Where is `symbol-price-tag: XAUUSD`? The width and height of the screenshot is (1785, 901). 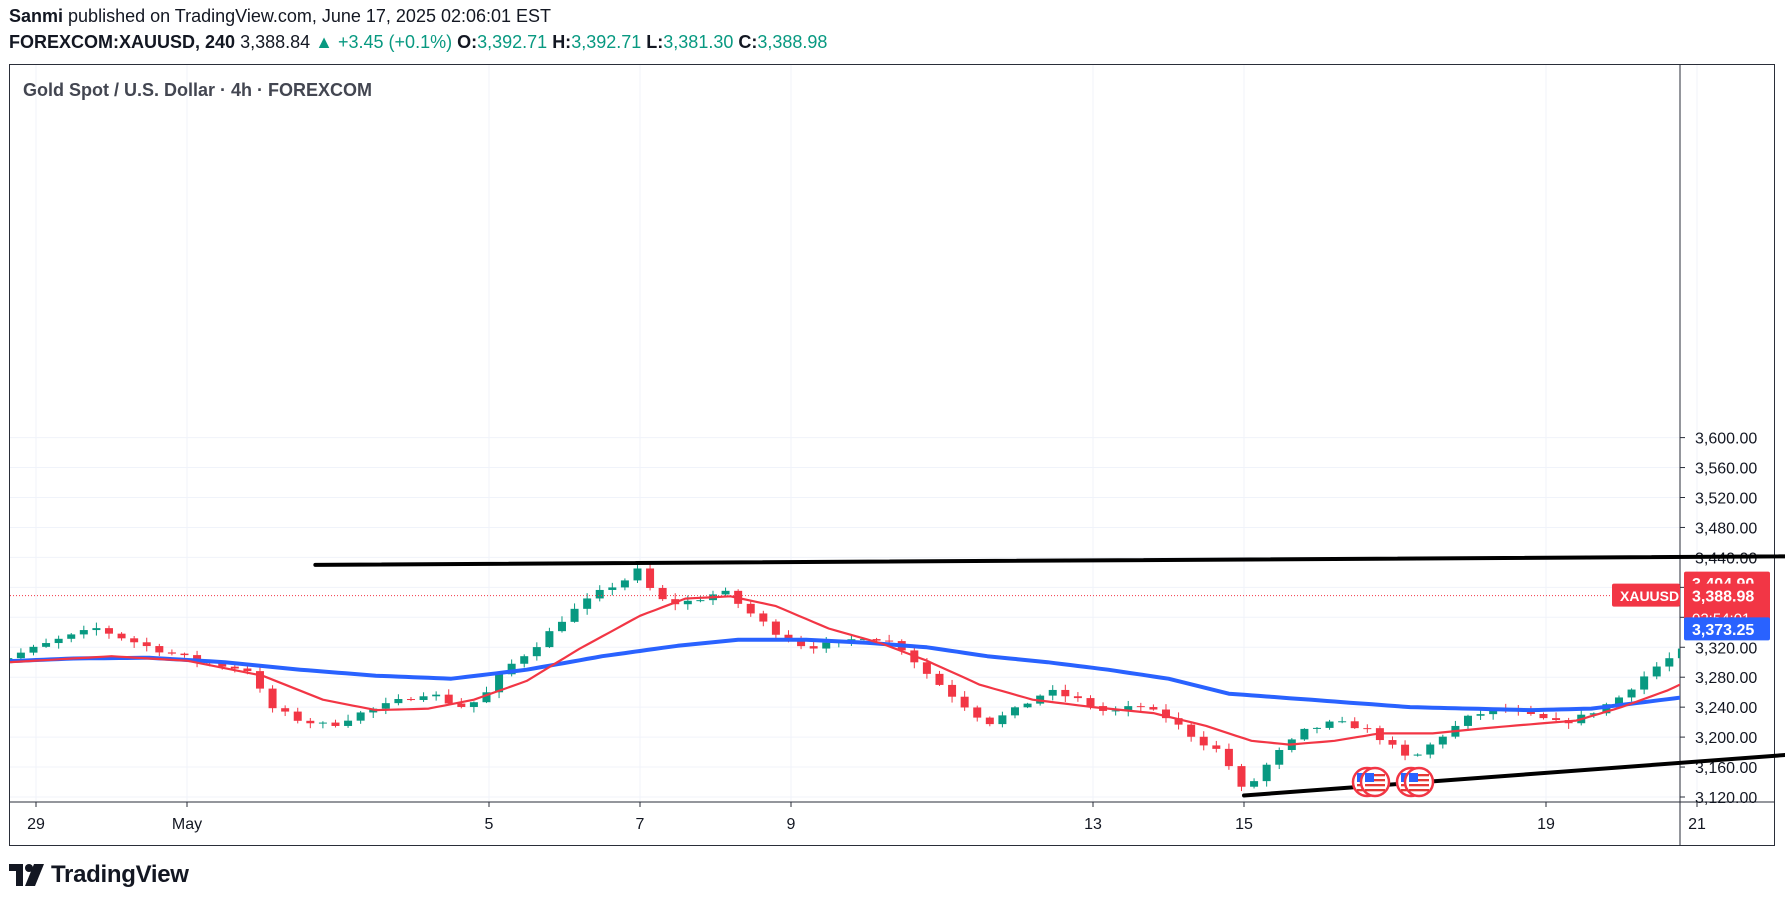
symbol-price-tag: XAUUSD is located at coordinates (1646, 595).